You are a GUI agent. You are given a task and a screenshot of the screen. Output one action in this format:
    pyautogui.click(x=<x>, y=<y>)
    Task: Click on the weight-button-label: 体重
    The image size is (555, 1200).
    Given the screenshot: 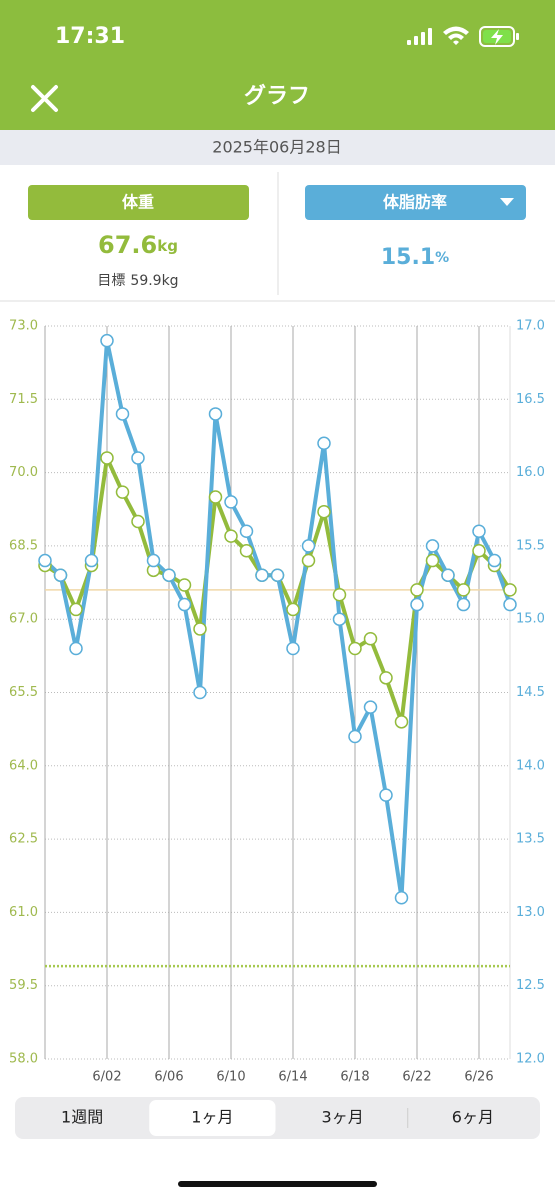 What is the action you would take?
    pyautogui.click(x=138, y=202)
    